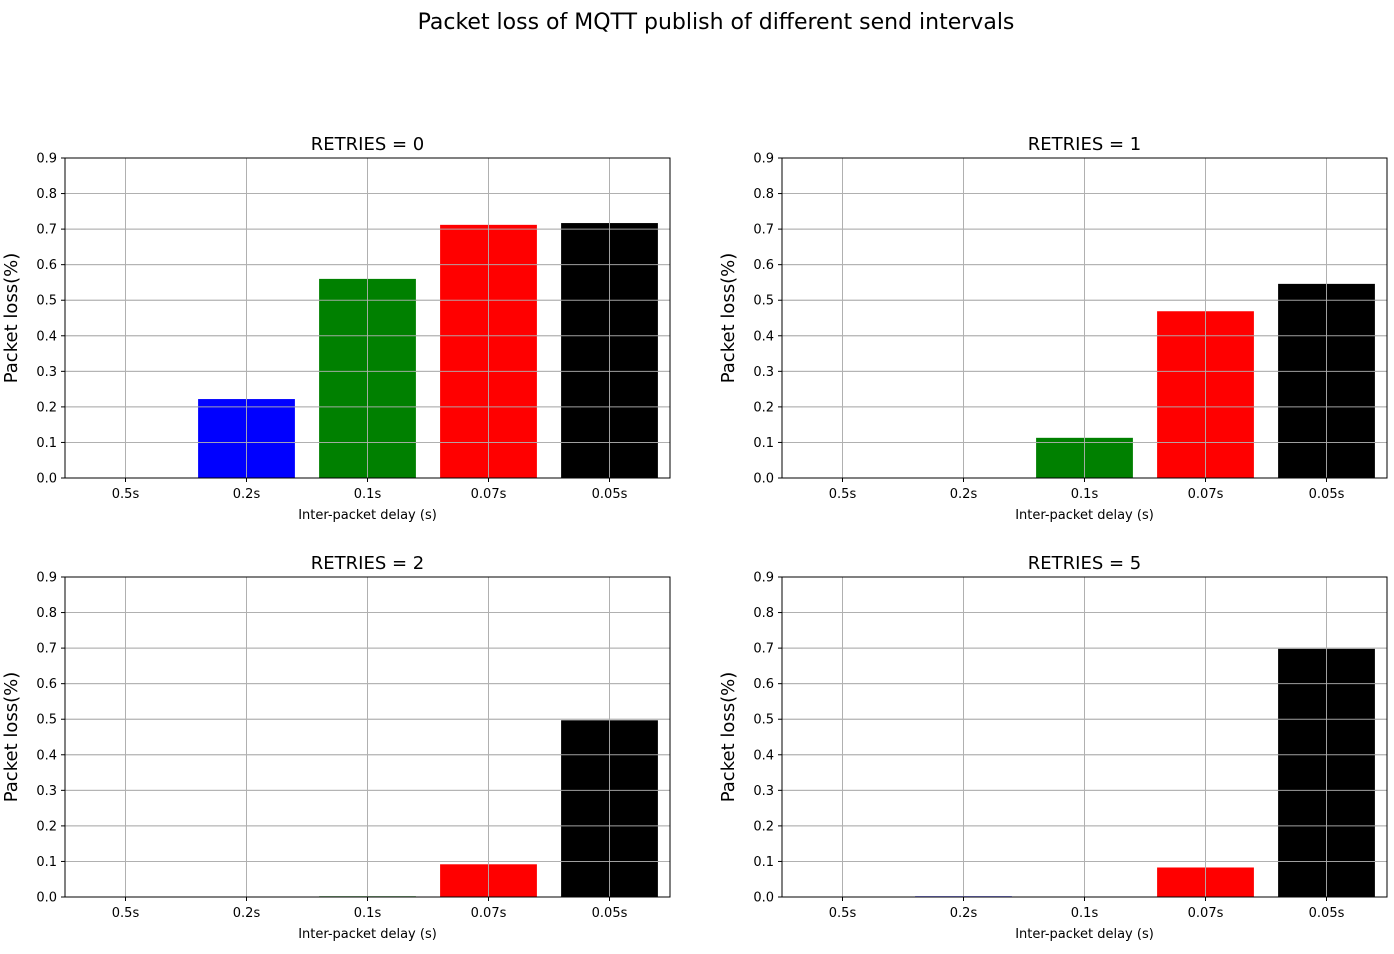 This screenshot has height=954, width=1394. What do you see at coordinates (367, 144) in the screenshot?
I see `subplot-title: RETRIES = 0` at bounding box center [367, 144].